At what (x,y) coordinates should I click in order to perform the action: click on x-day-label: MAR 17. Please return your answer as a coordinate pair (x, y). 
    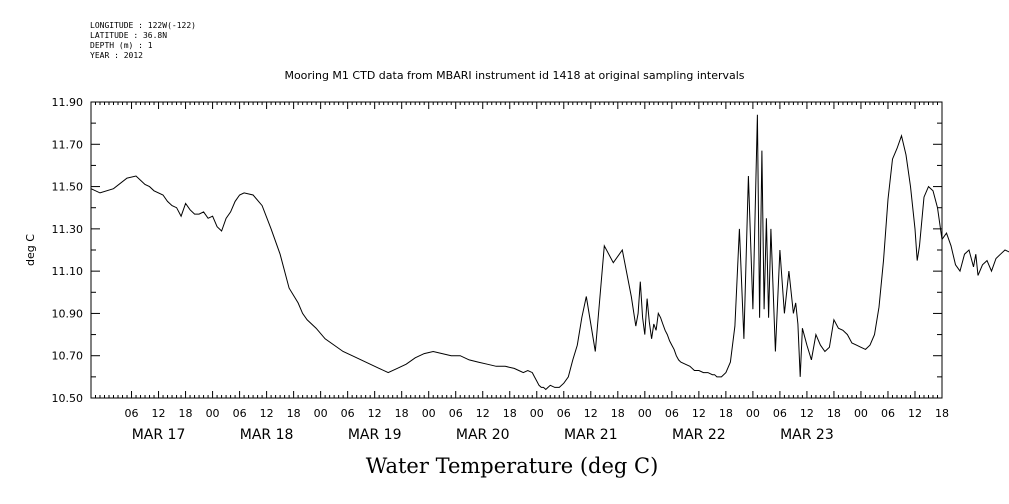
    Looking at the image, I should click on (159, 435).